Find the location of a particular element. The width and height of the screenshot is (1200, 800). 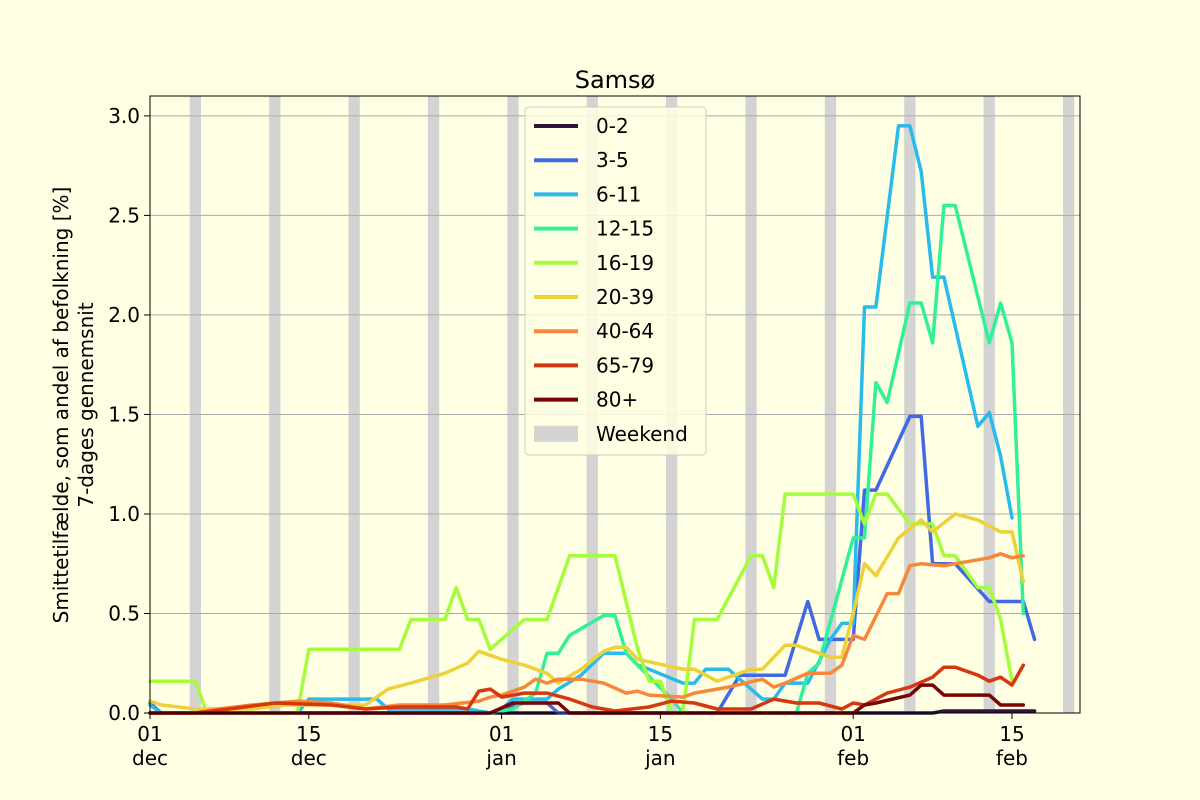

y-axis: 0.0 0.5 1.0 1.5 2.0 2.5 3.0 is located at coordinates (129, 414).